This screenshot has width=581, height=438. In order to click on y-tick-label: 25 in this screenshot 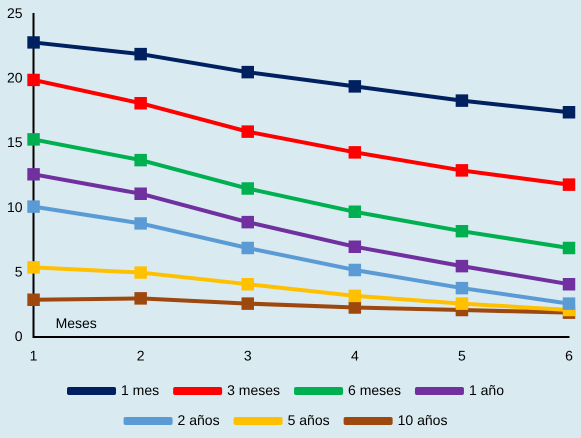, I will do `click(14, 12)`.